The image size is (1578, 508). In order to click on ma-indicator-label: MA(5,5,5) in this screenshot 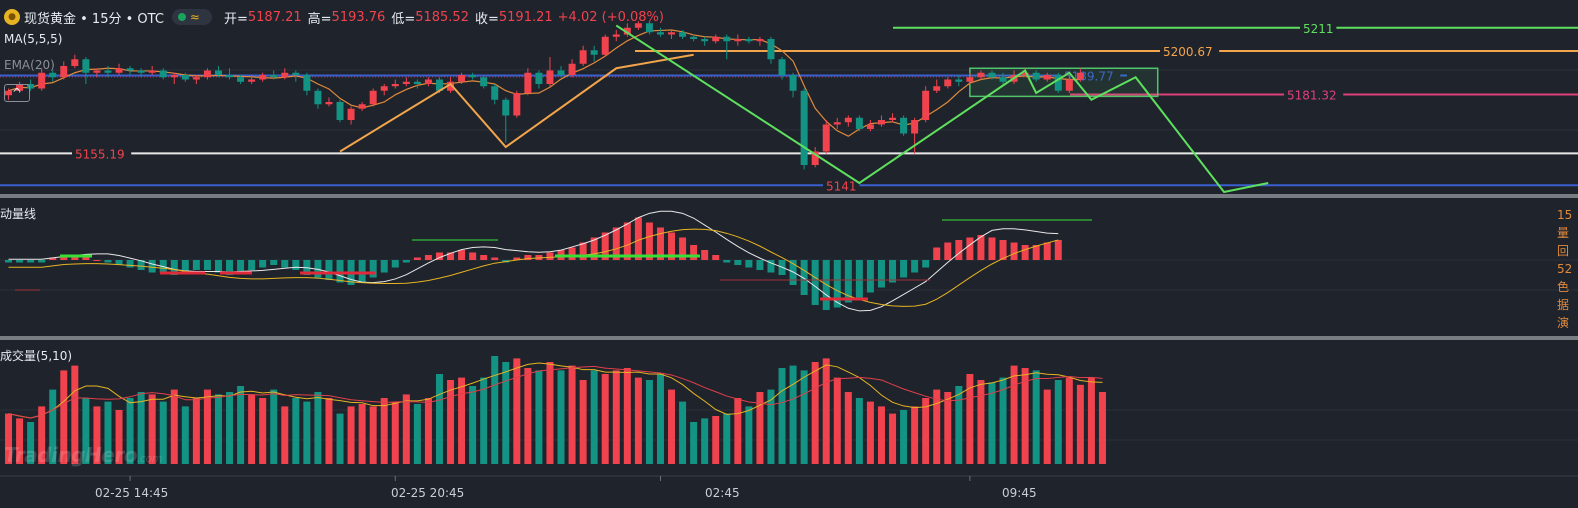, I will do `click(33, 39)`.